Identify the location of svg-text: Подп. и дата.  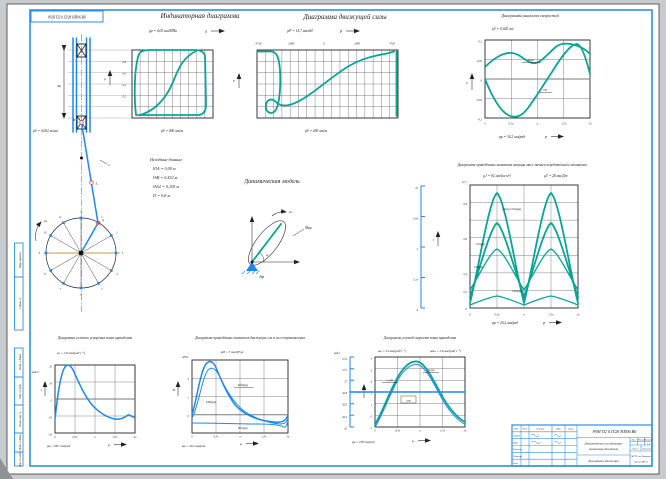
(20, 443).